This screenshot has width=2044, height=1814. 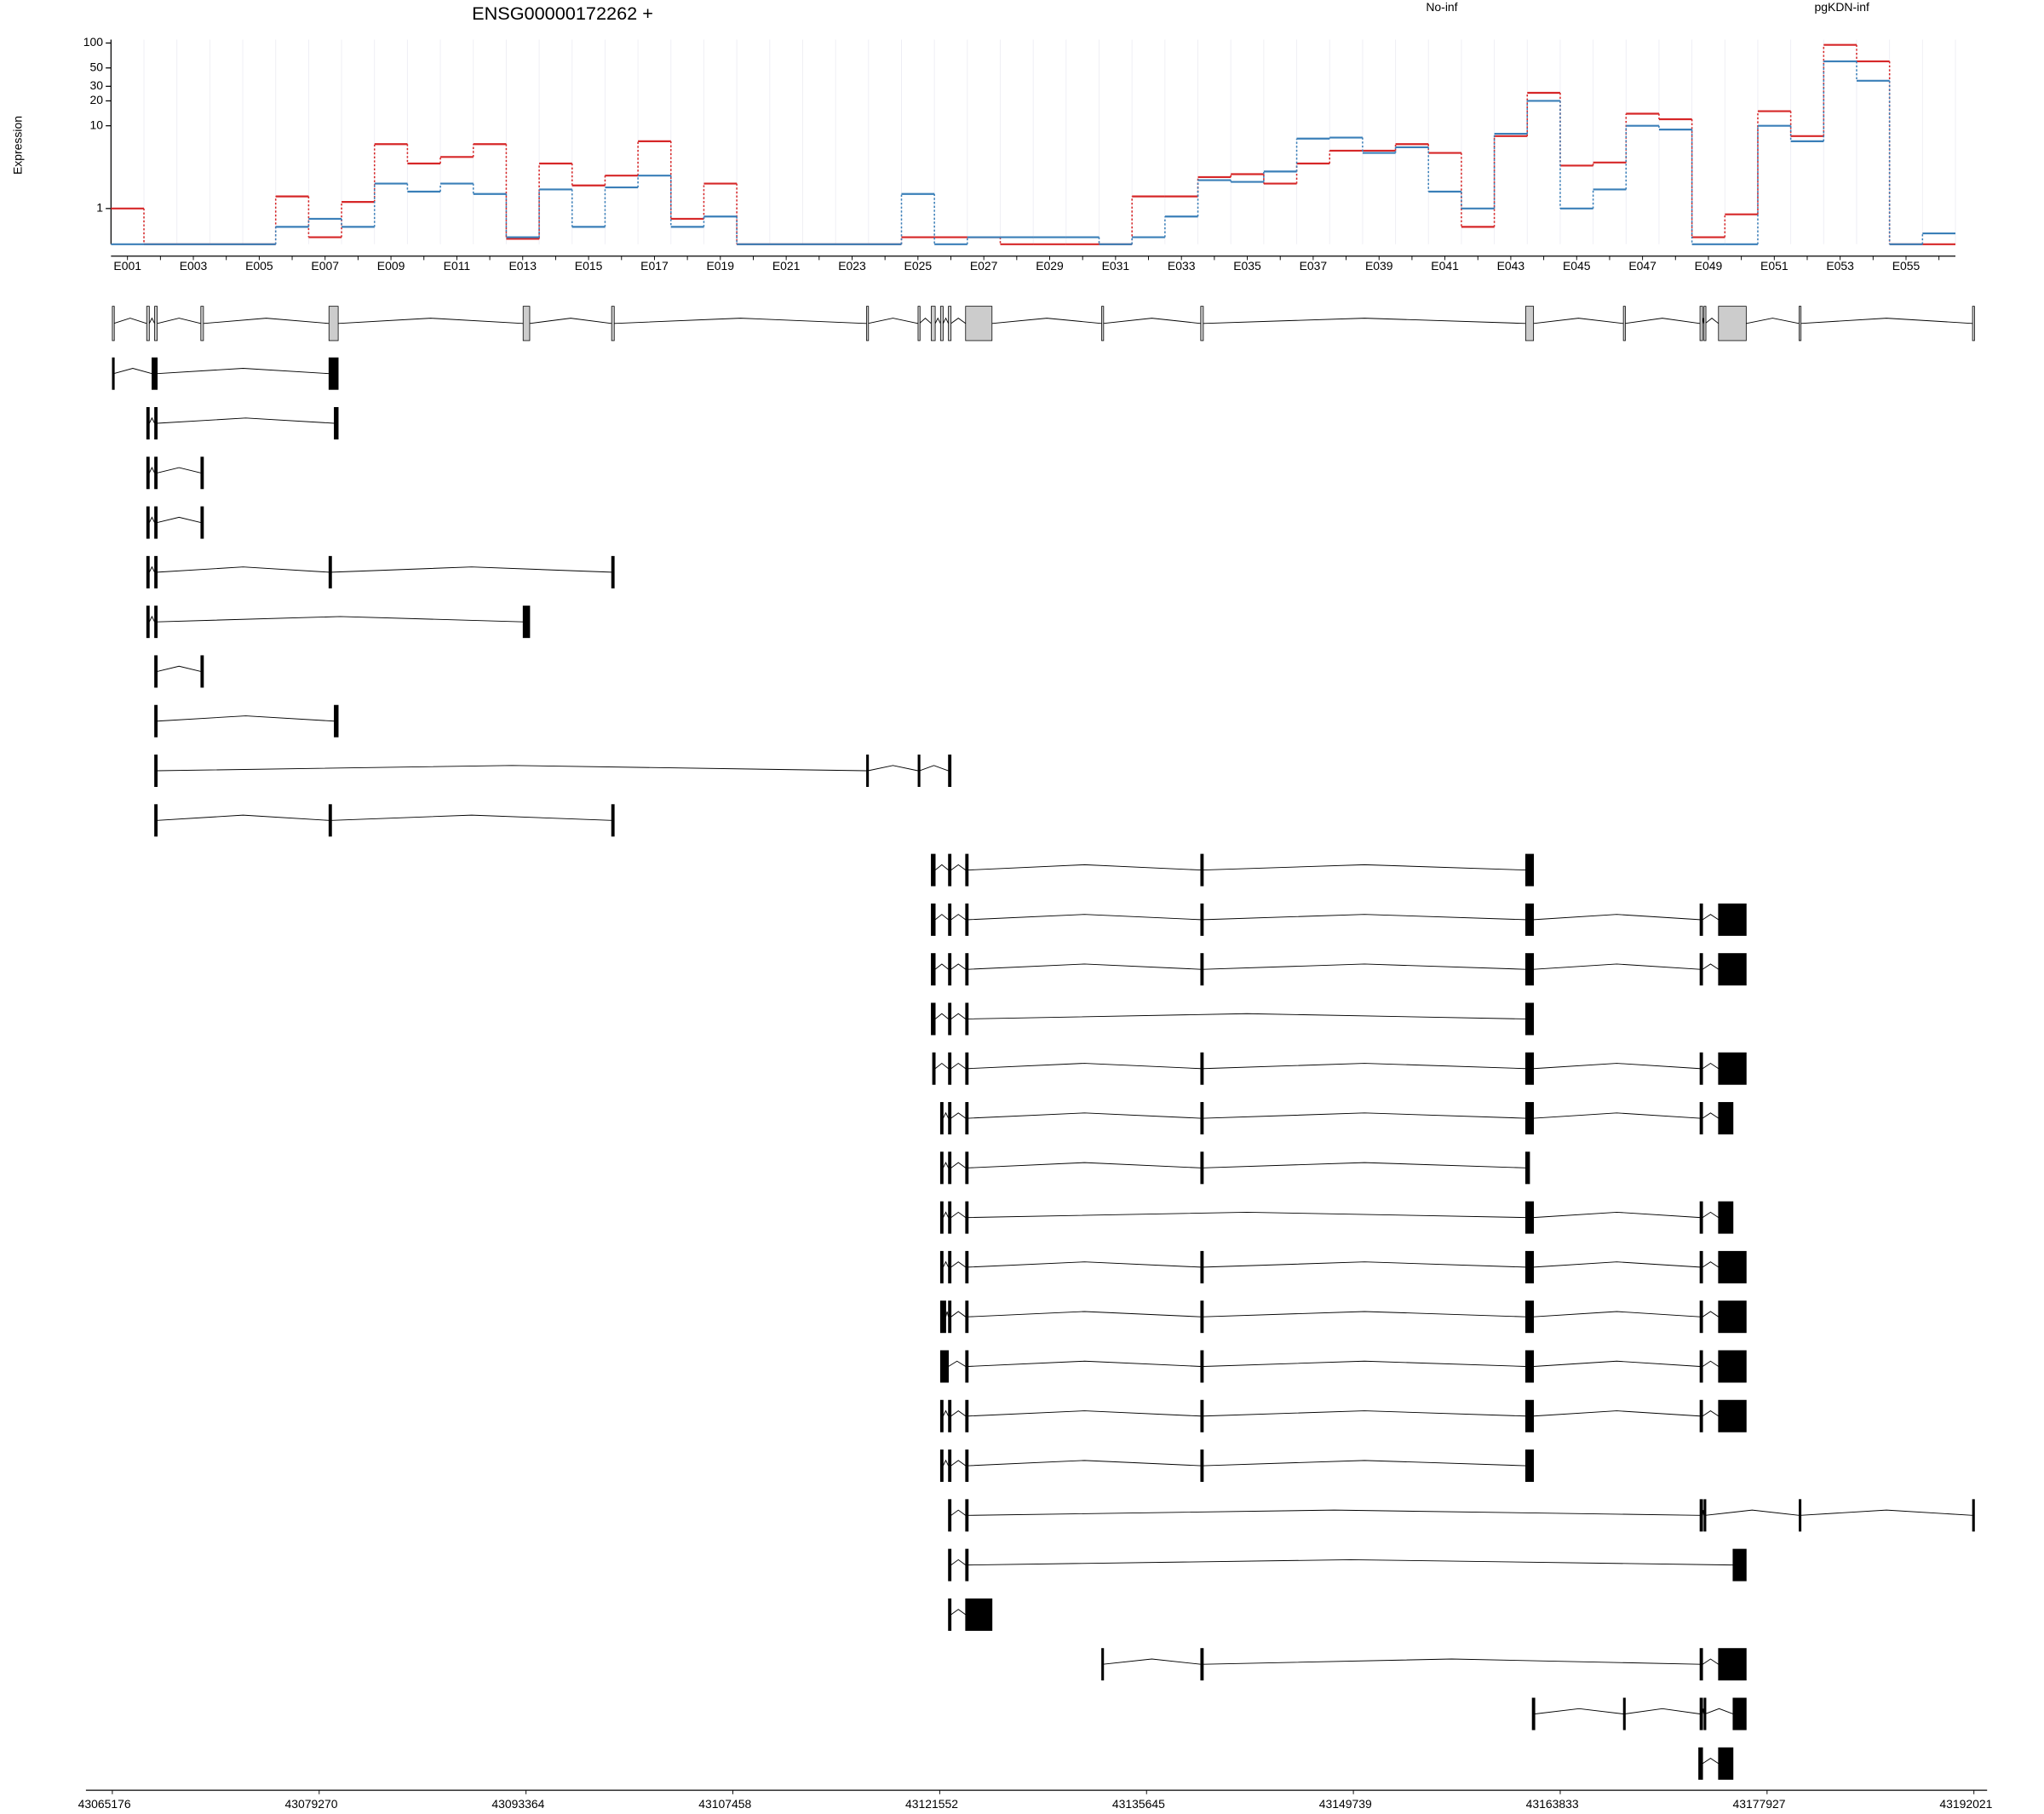 What do you see at coordinates (1116, 266) in the screenshot?
I see `x-tick-label: E031` at bounding box center [1116, 266].